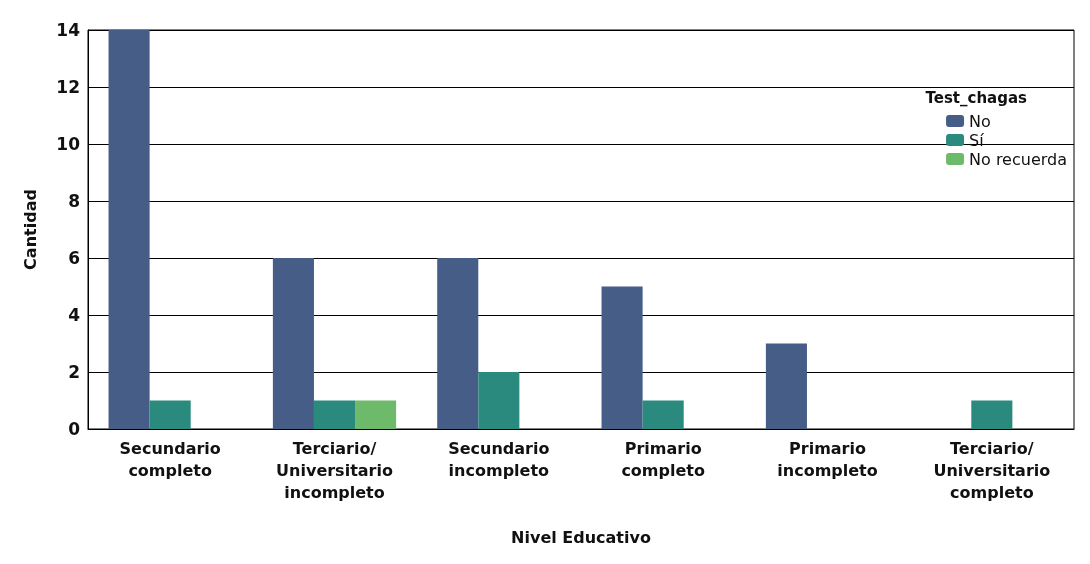 This screenshot has height=564, width=1090. Describe the element at coordinates (74, 315) in the screenshot. I see `y-tick-label: 4` at that location.